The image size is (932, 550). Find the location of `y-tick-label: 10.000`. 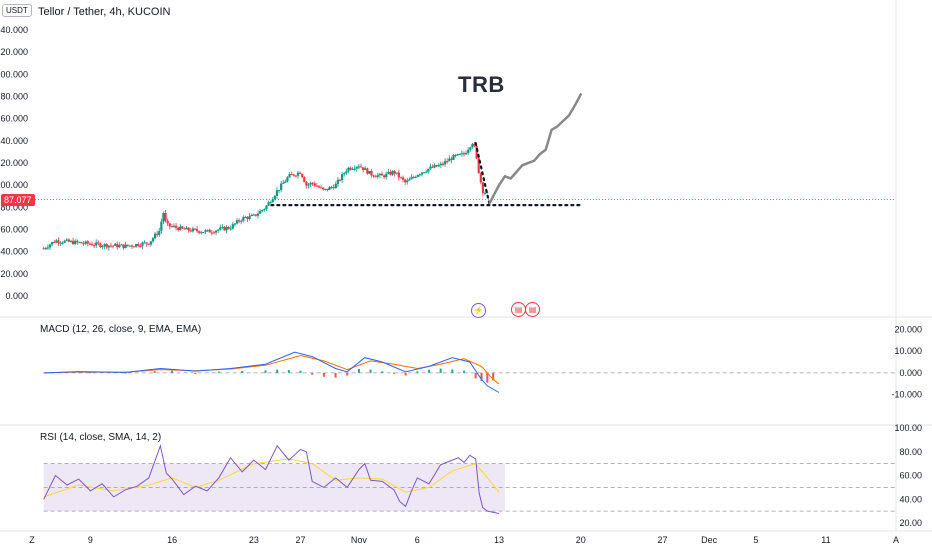

y-tick-label: 10.000 is located at coordinates (908, 351).